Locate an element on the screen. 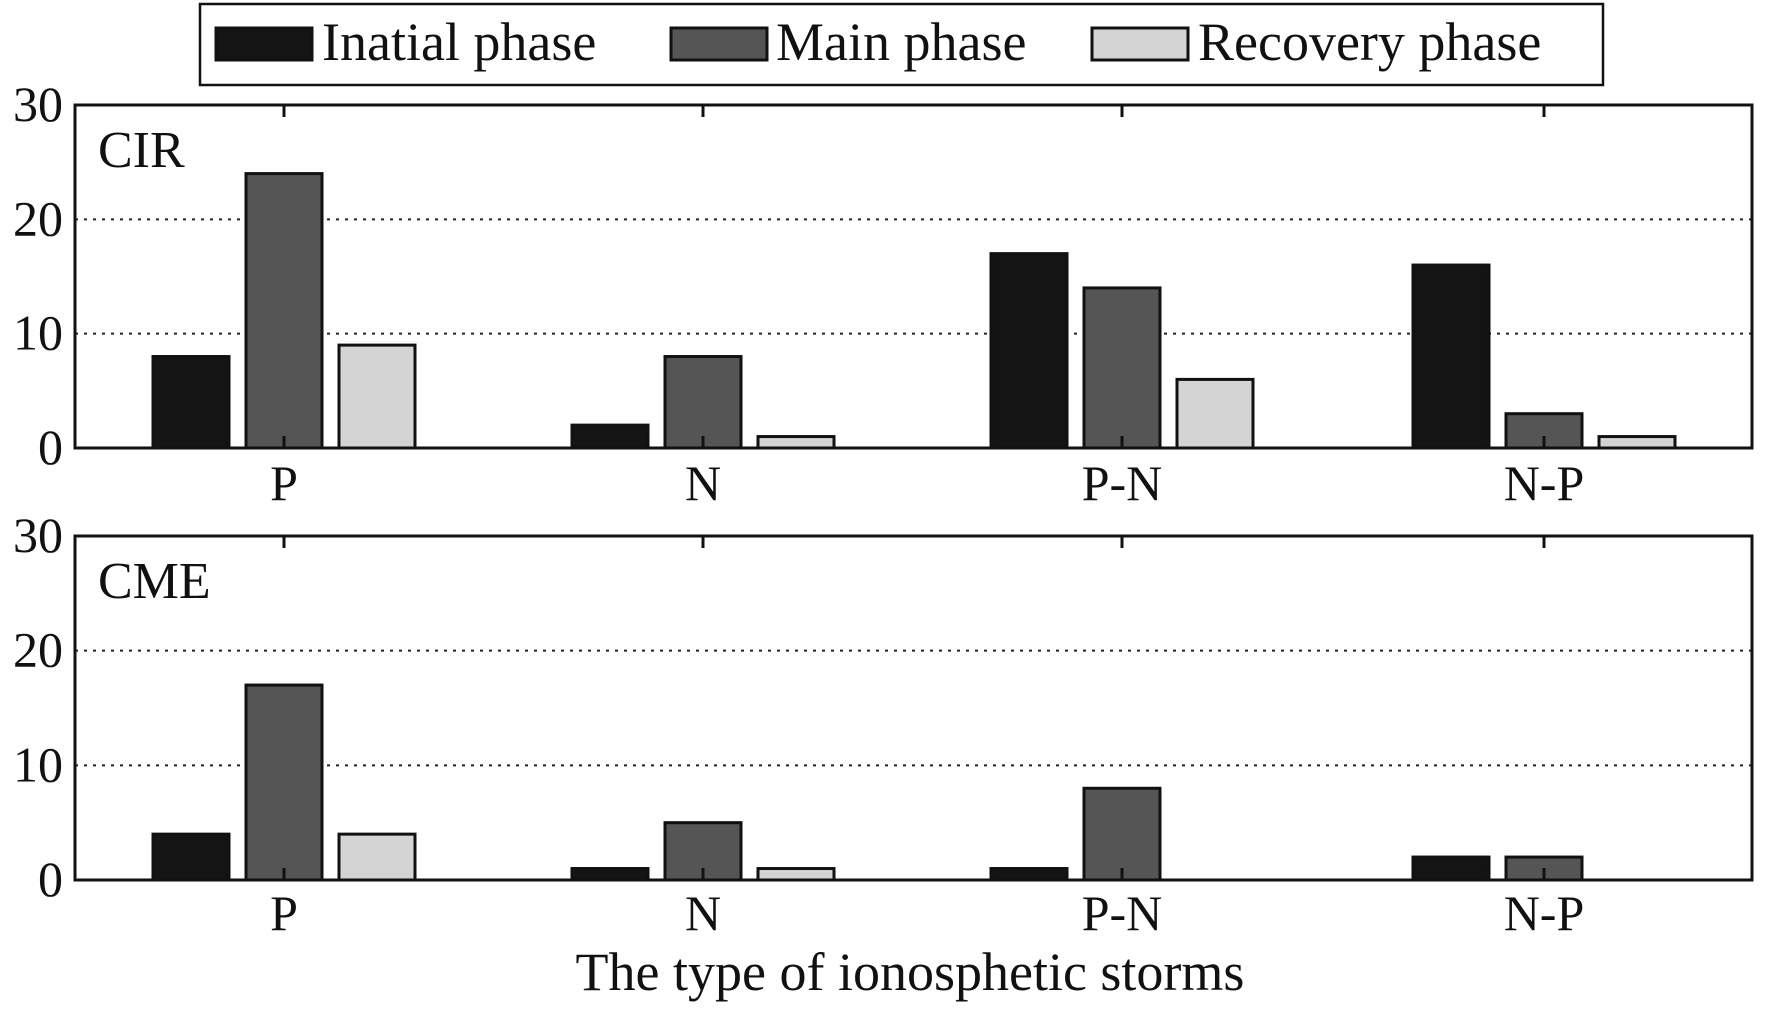 The height and width of the screenshot is (1013, 1767). legend-label-3: Recovery phase is located at coordinates (1369, 42).